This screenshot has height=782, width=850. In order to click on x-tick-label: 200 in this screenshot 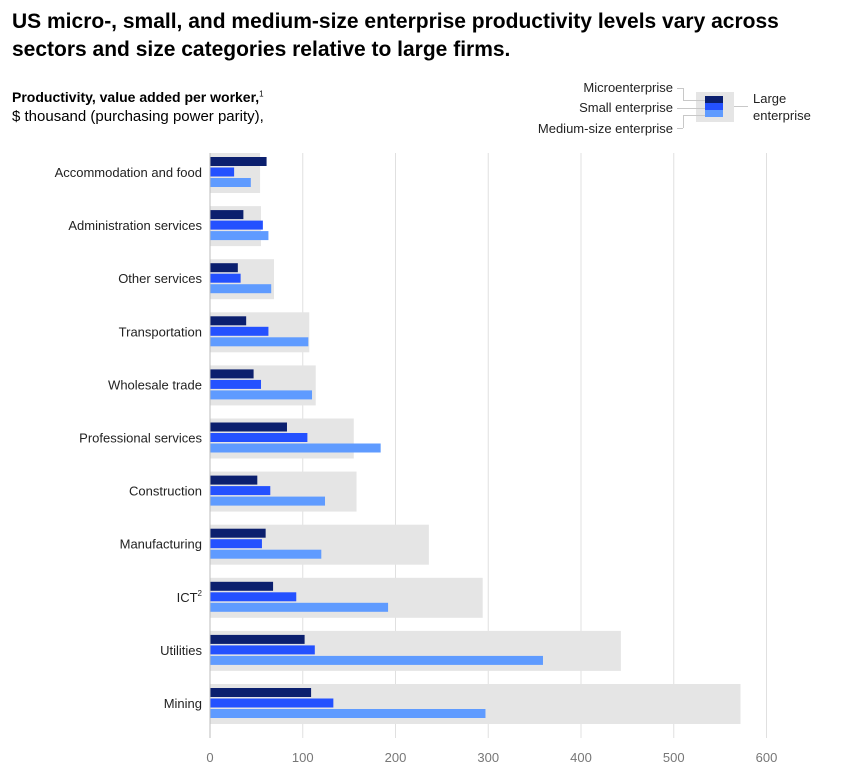, I will do `click(396, 757)`.